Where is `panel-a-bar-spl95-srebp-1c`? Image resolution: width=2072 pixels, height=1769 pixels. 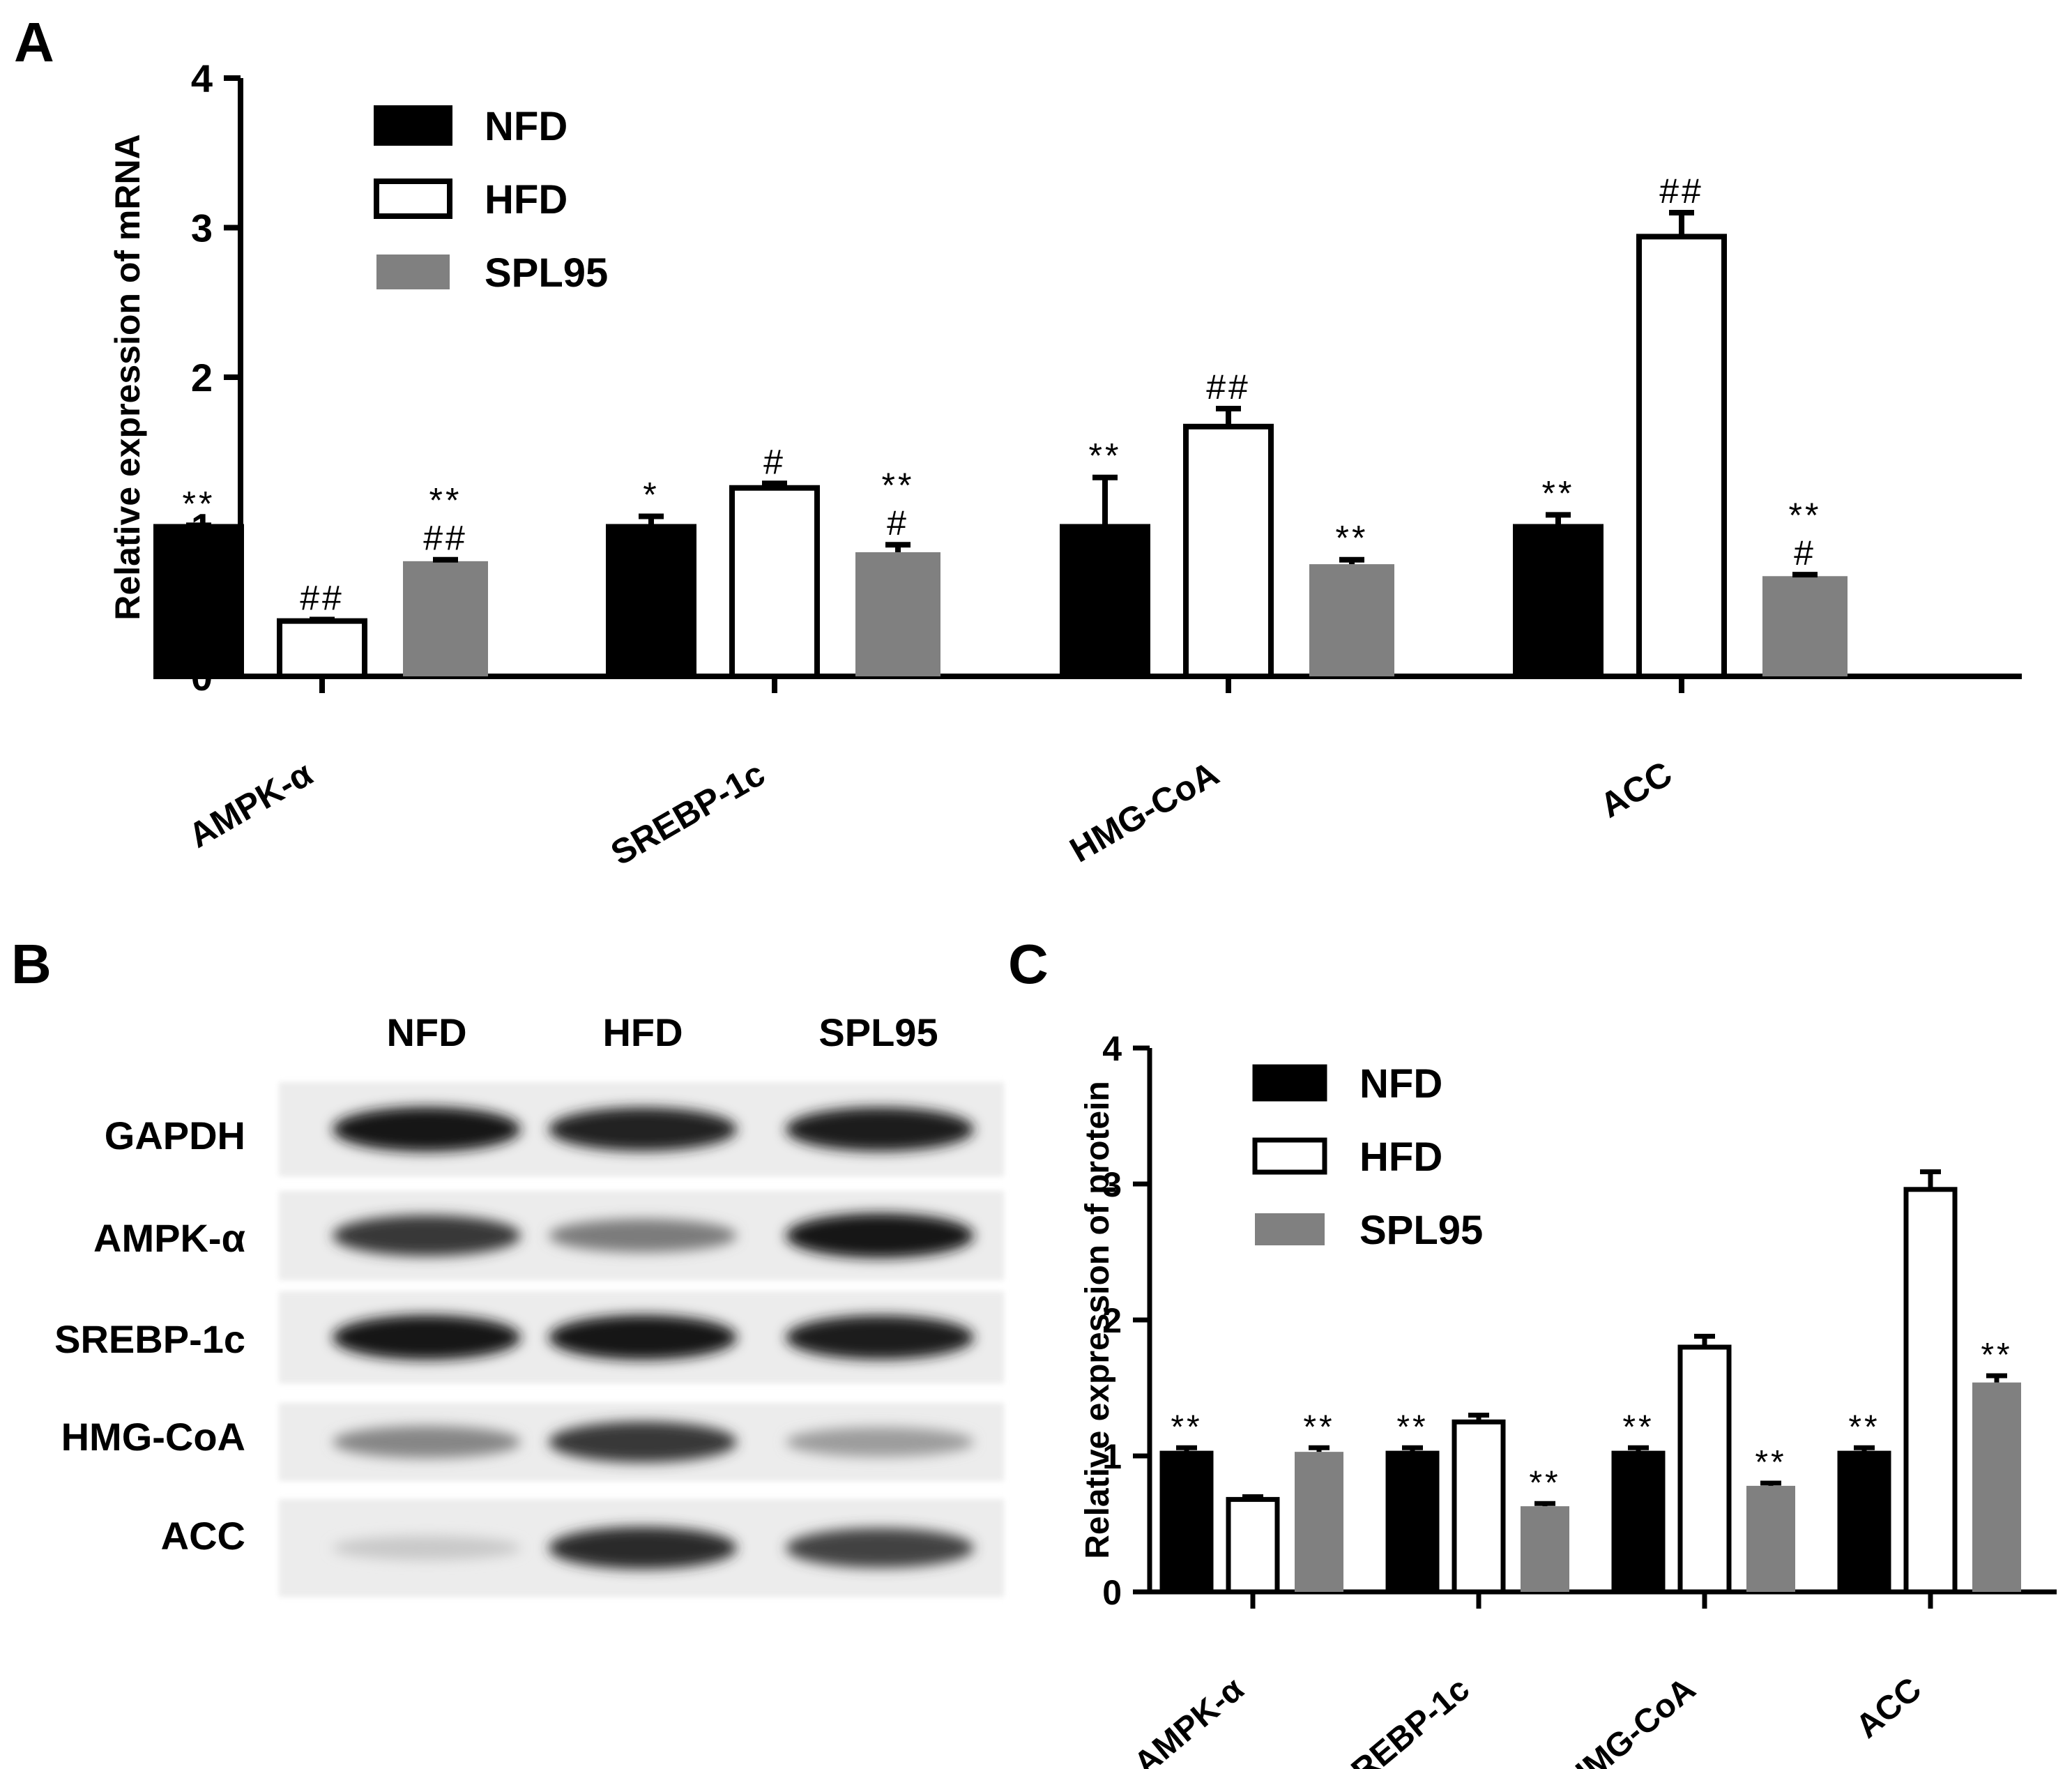 panel-a-bar-spl95-srebp-1c is located at coordinates (897, 614).